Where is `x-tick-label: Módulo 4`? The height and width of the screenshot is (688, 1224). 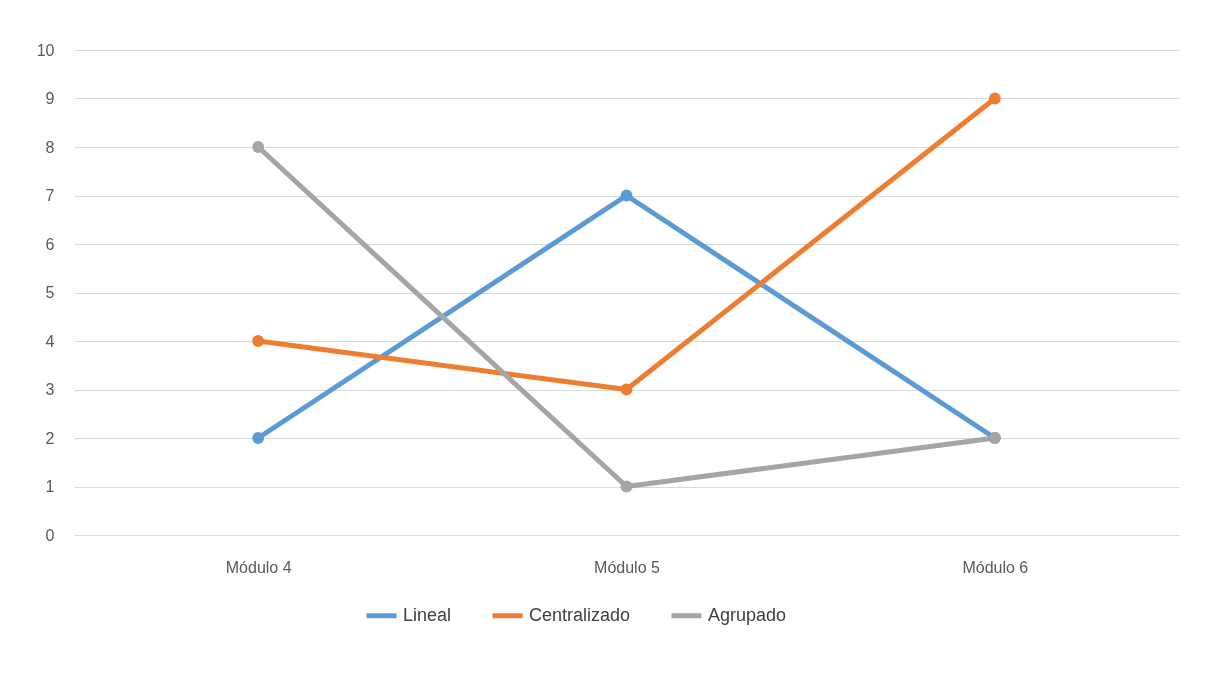 x-tick-label: Módulo 4 is located at coordinates (258, 567).